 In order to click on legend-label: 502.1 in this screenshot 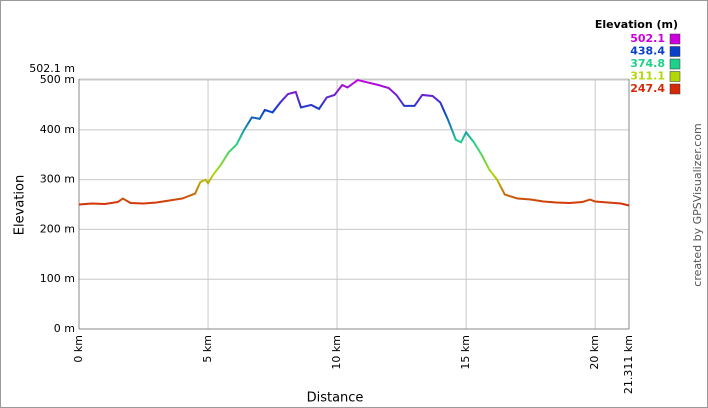, I will do `click(647, 38)`.